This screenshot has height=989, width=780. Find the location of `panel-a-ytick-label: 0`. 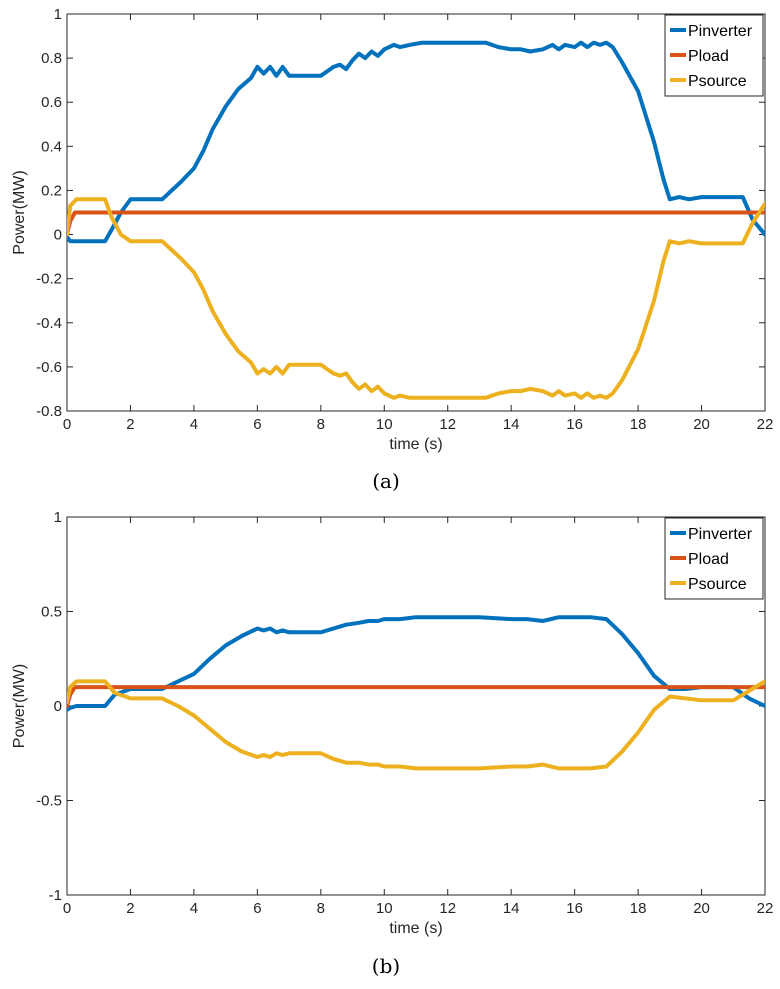

panel-a-ytick-label: 0 is located at coordinates (58, 235).